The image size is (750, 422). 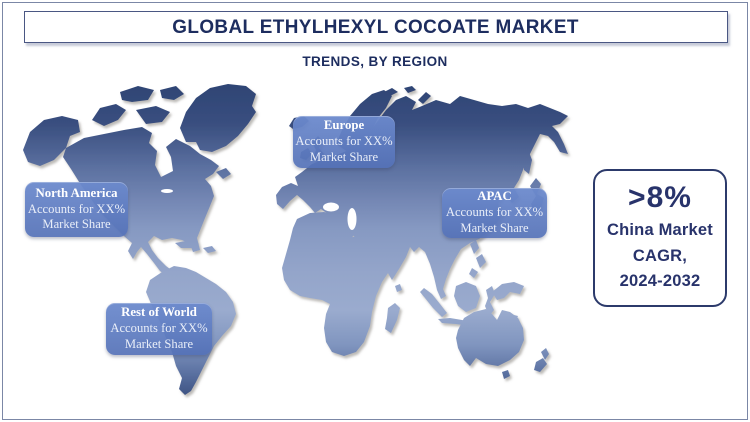 I want to click on philippines-islands, so click(x=477, y=259).